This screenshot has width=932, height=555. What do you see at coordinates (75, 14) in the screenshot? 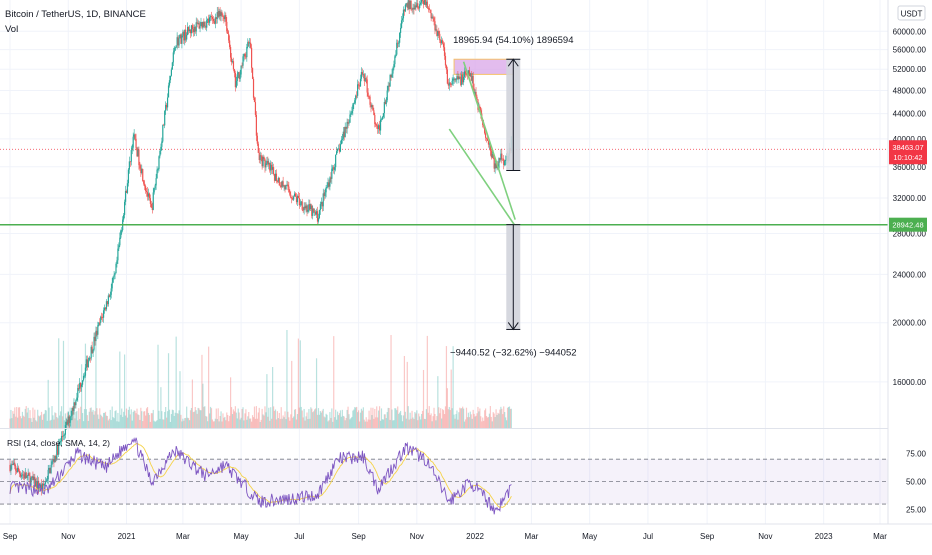
I see `symbol-title: Bitcoin / TetherUS, 1D, BINANCE` at bounding box center [75, 14].